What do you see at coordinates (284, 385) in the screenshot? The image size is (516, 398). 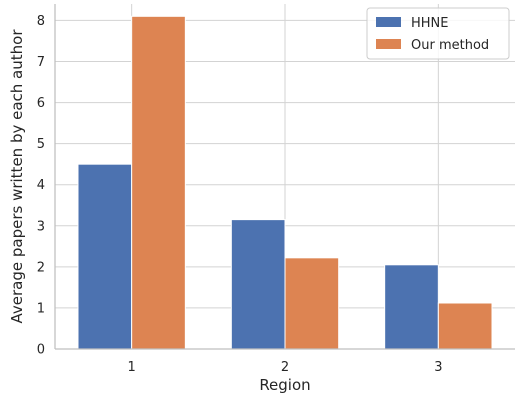 I see `x-axis-label: Region` at bounding box center [284, 385].